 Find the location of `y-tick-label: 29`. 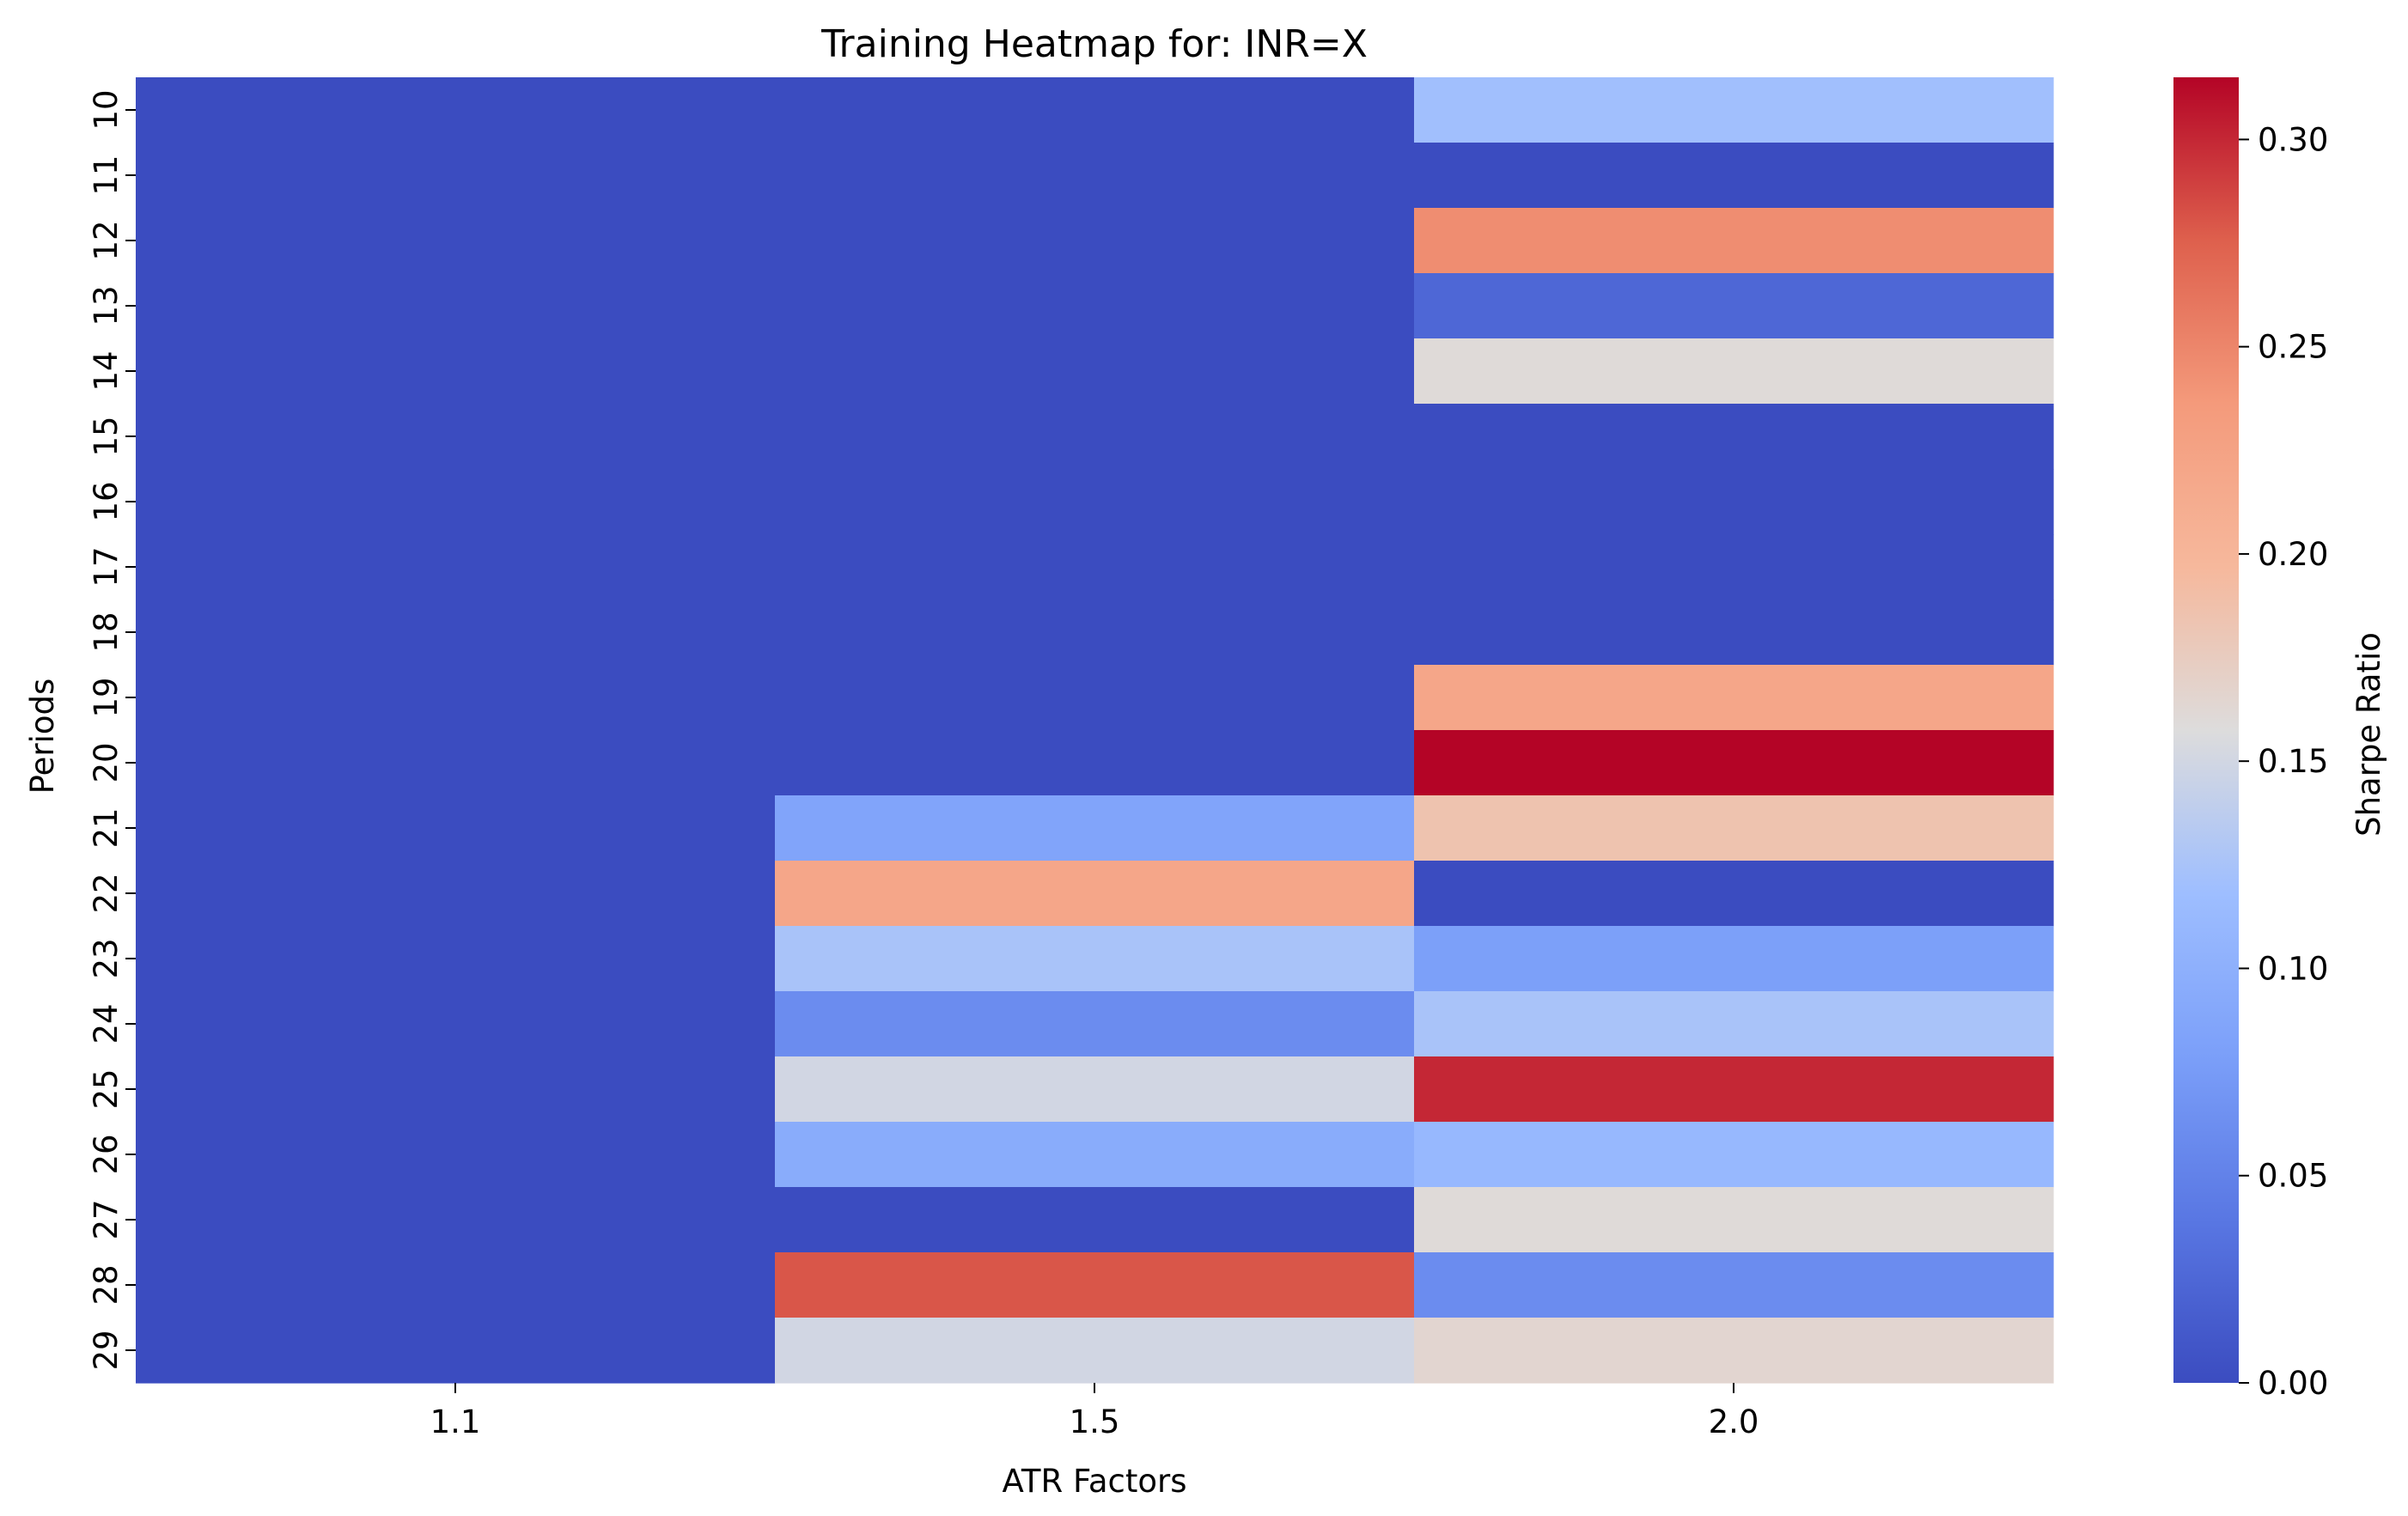

y-tick-label: 29 is located at coordinates (106, 1350).